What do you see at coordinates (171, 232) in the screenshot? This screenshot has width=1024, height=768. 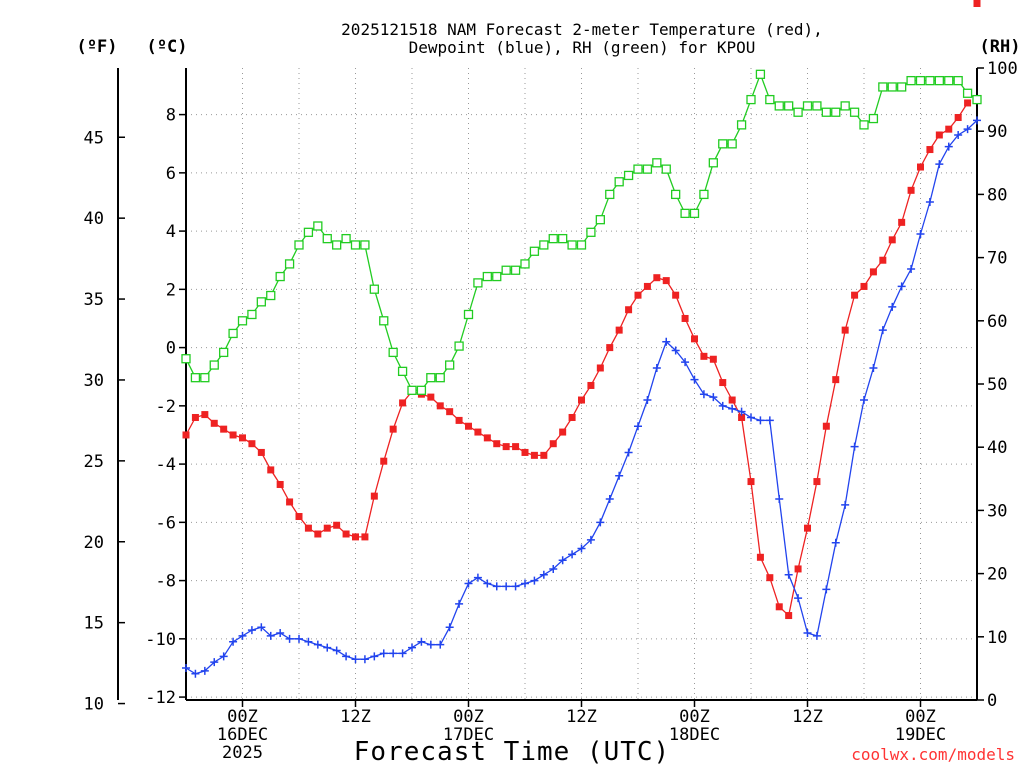 I see `celsius-tick-label: 4` at bounding box center [171, 232].